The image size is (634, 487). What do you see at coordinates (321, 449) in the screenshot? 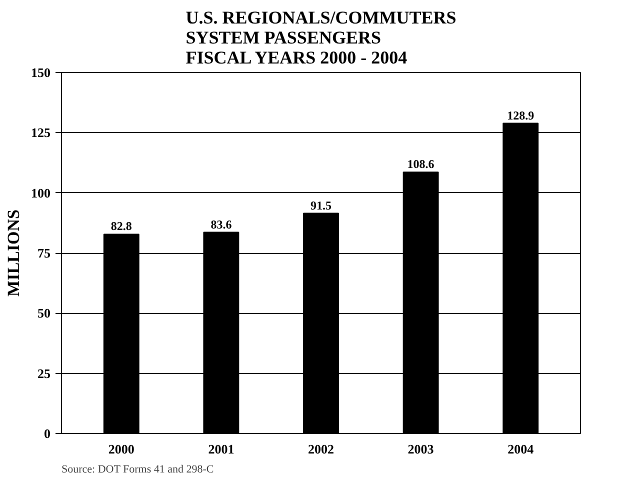
I see `x-tick-label: 2002` at bounding box center [321, 449].